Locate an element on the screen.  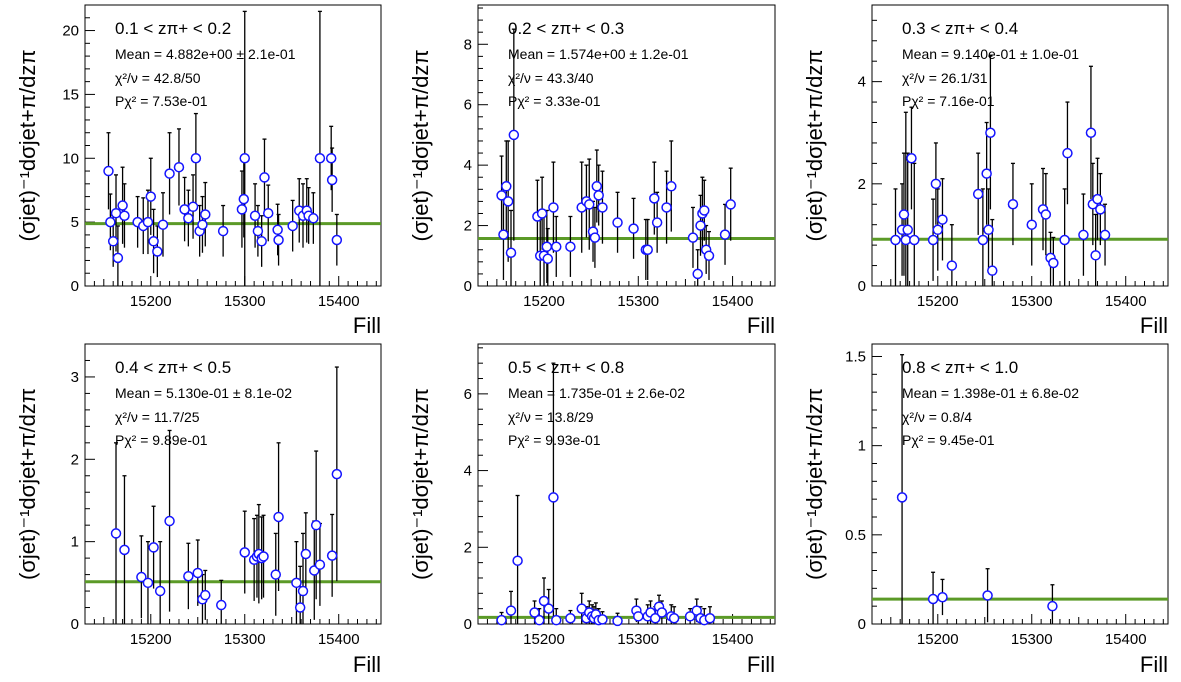
y-tick-label: 1 is located at coordinates (862, 446).